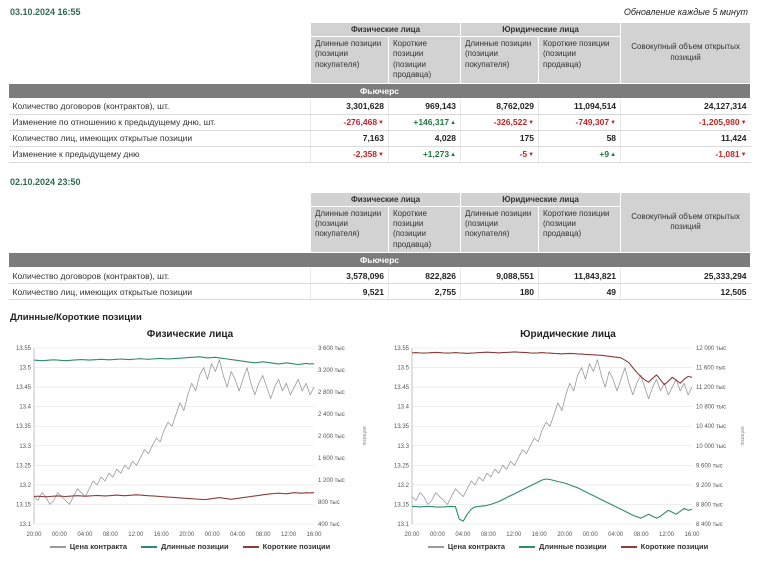 The image size is (758, 582). Describe the element at coordinates (709, 525) in the screenshot. I see `svg-text: 8 400 тыс` at that location.